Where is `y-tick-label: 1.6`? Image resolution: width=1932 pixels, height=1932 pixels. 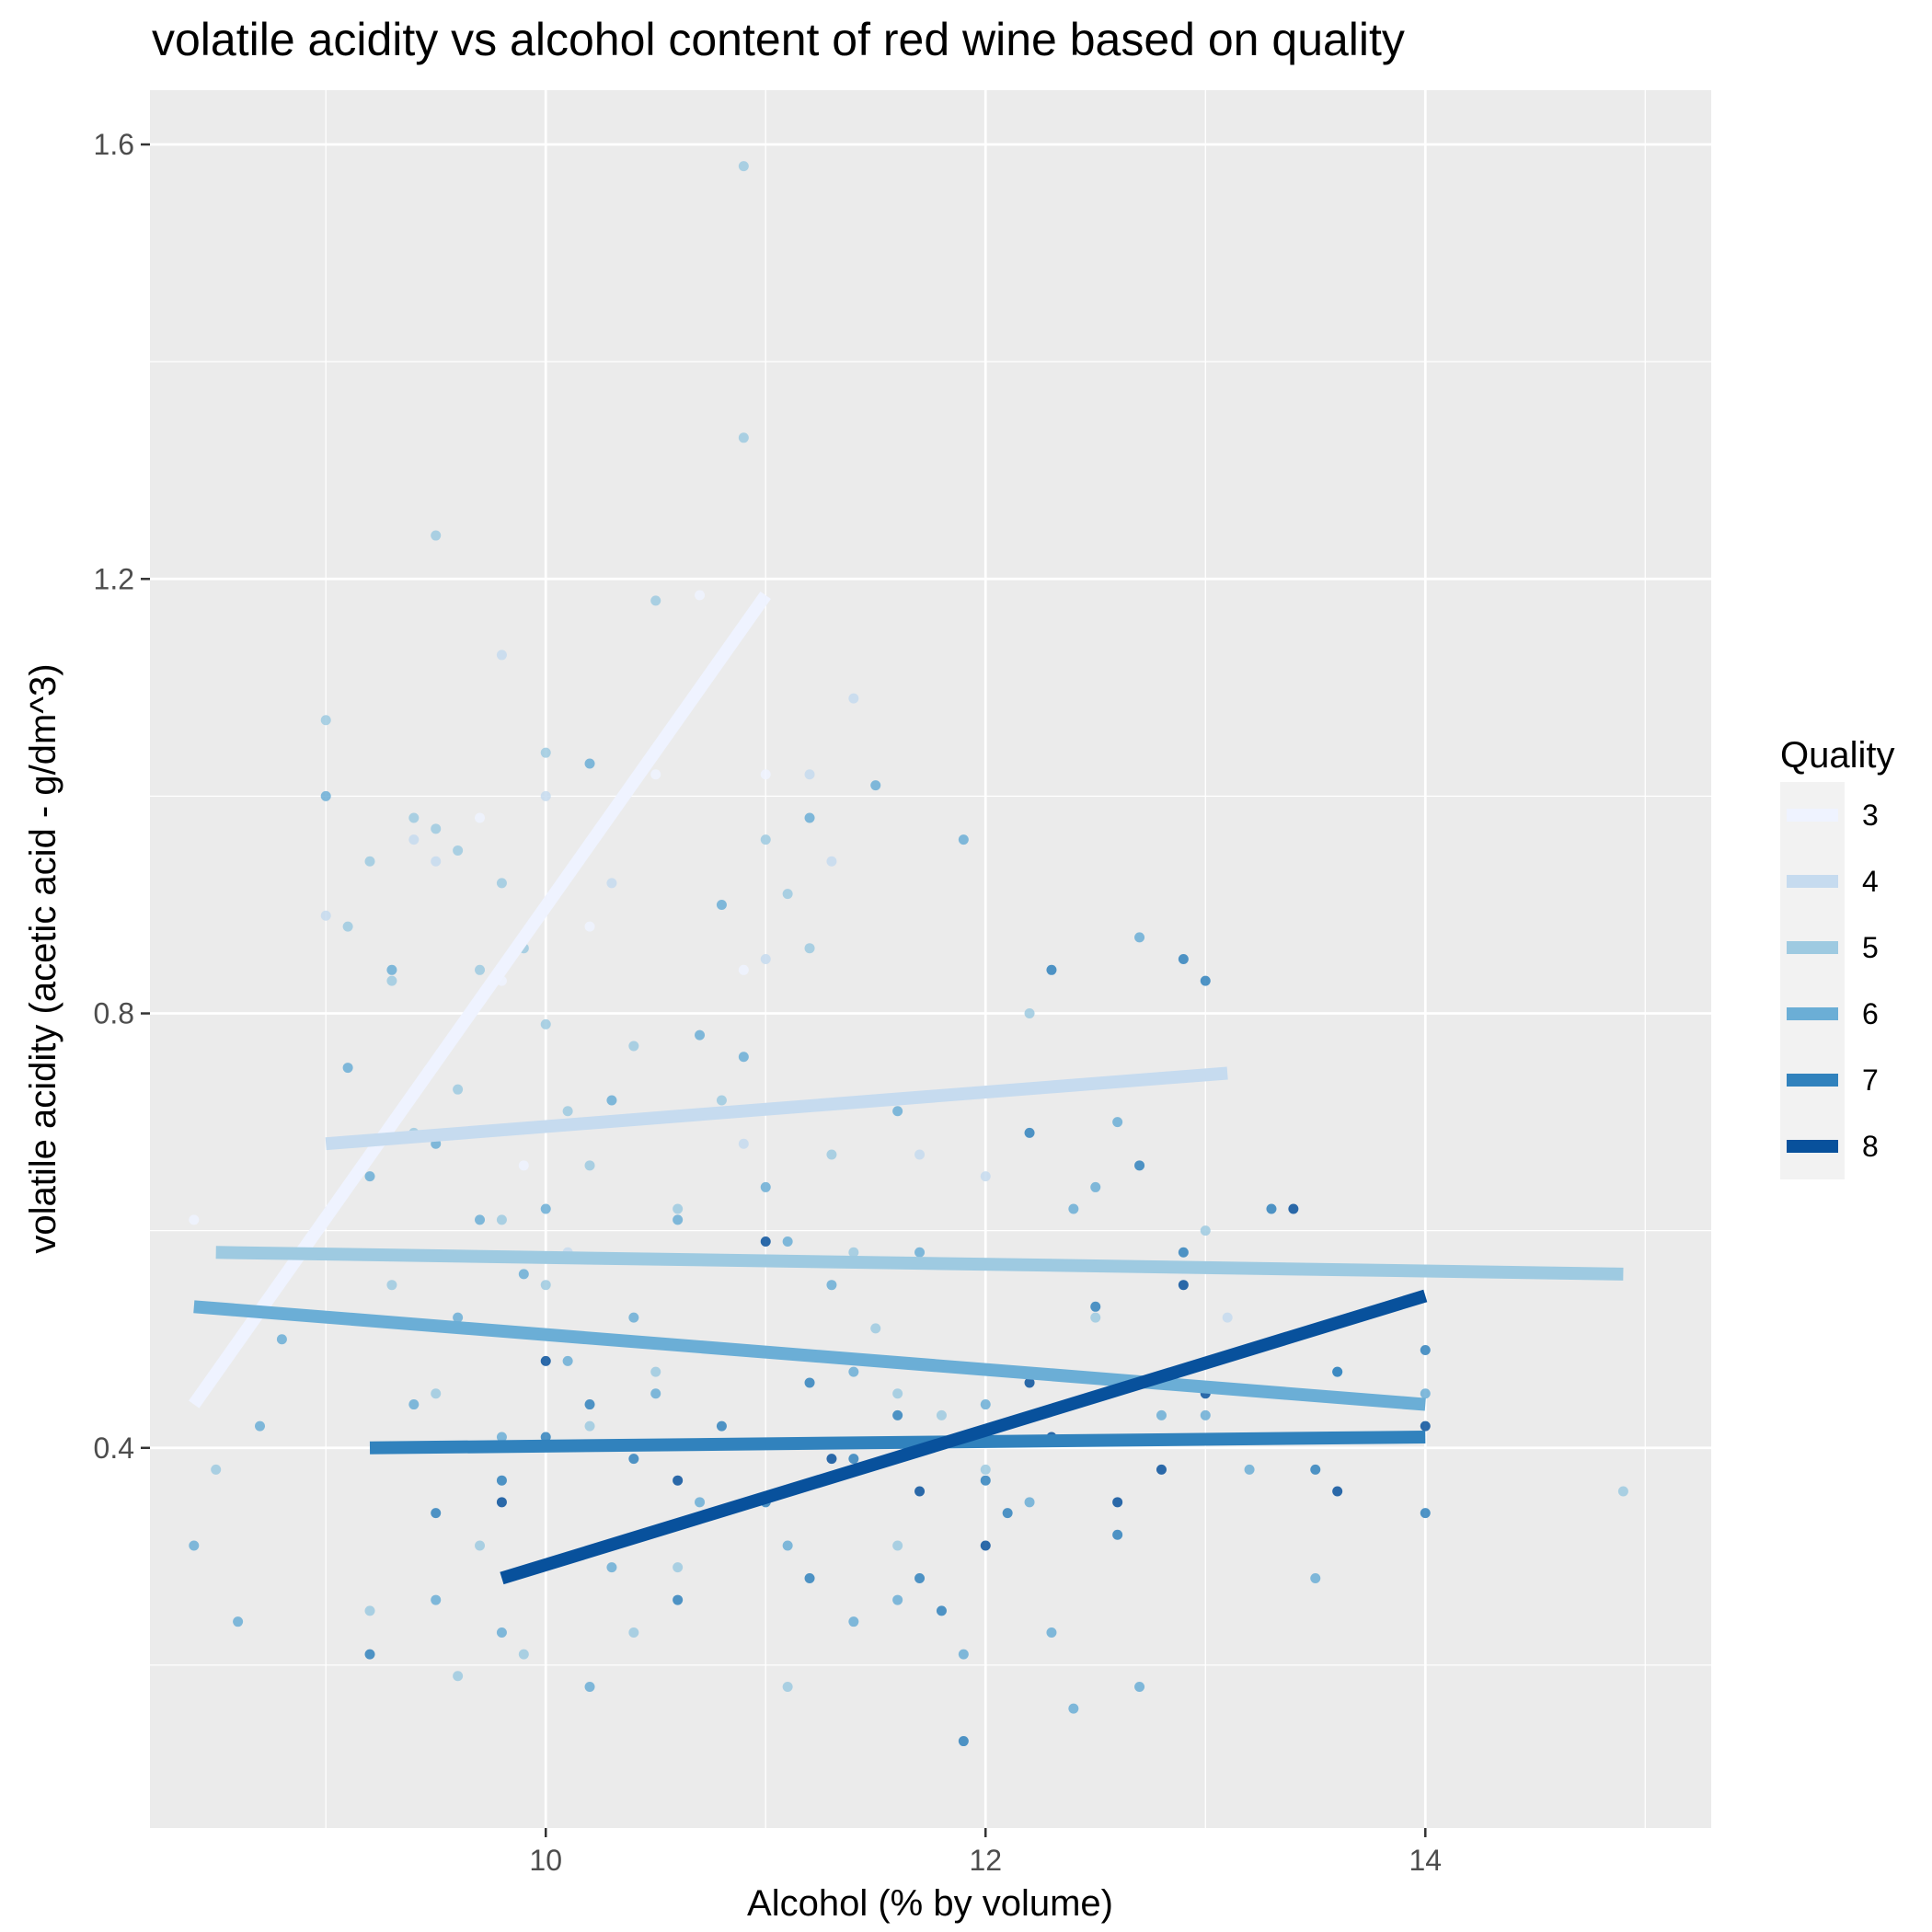 y-tick-label: 1.6 is located at coordinates (114, 144).